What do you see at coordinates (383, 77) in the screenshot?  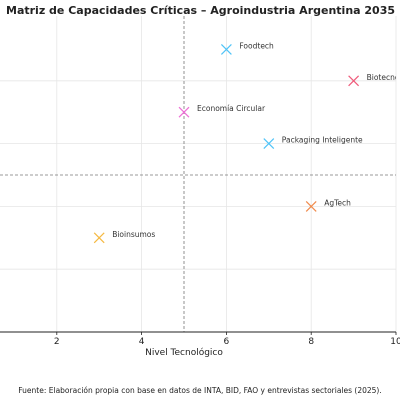 I see `point-label: Biotecnología` at bounding box center [383, 77].